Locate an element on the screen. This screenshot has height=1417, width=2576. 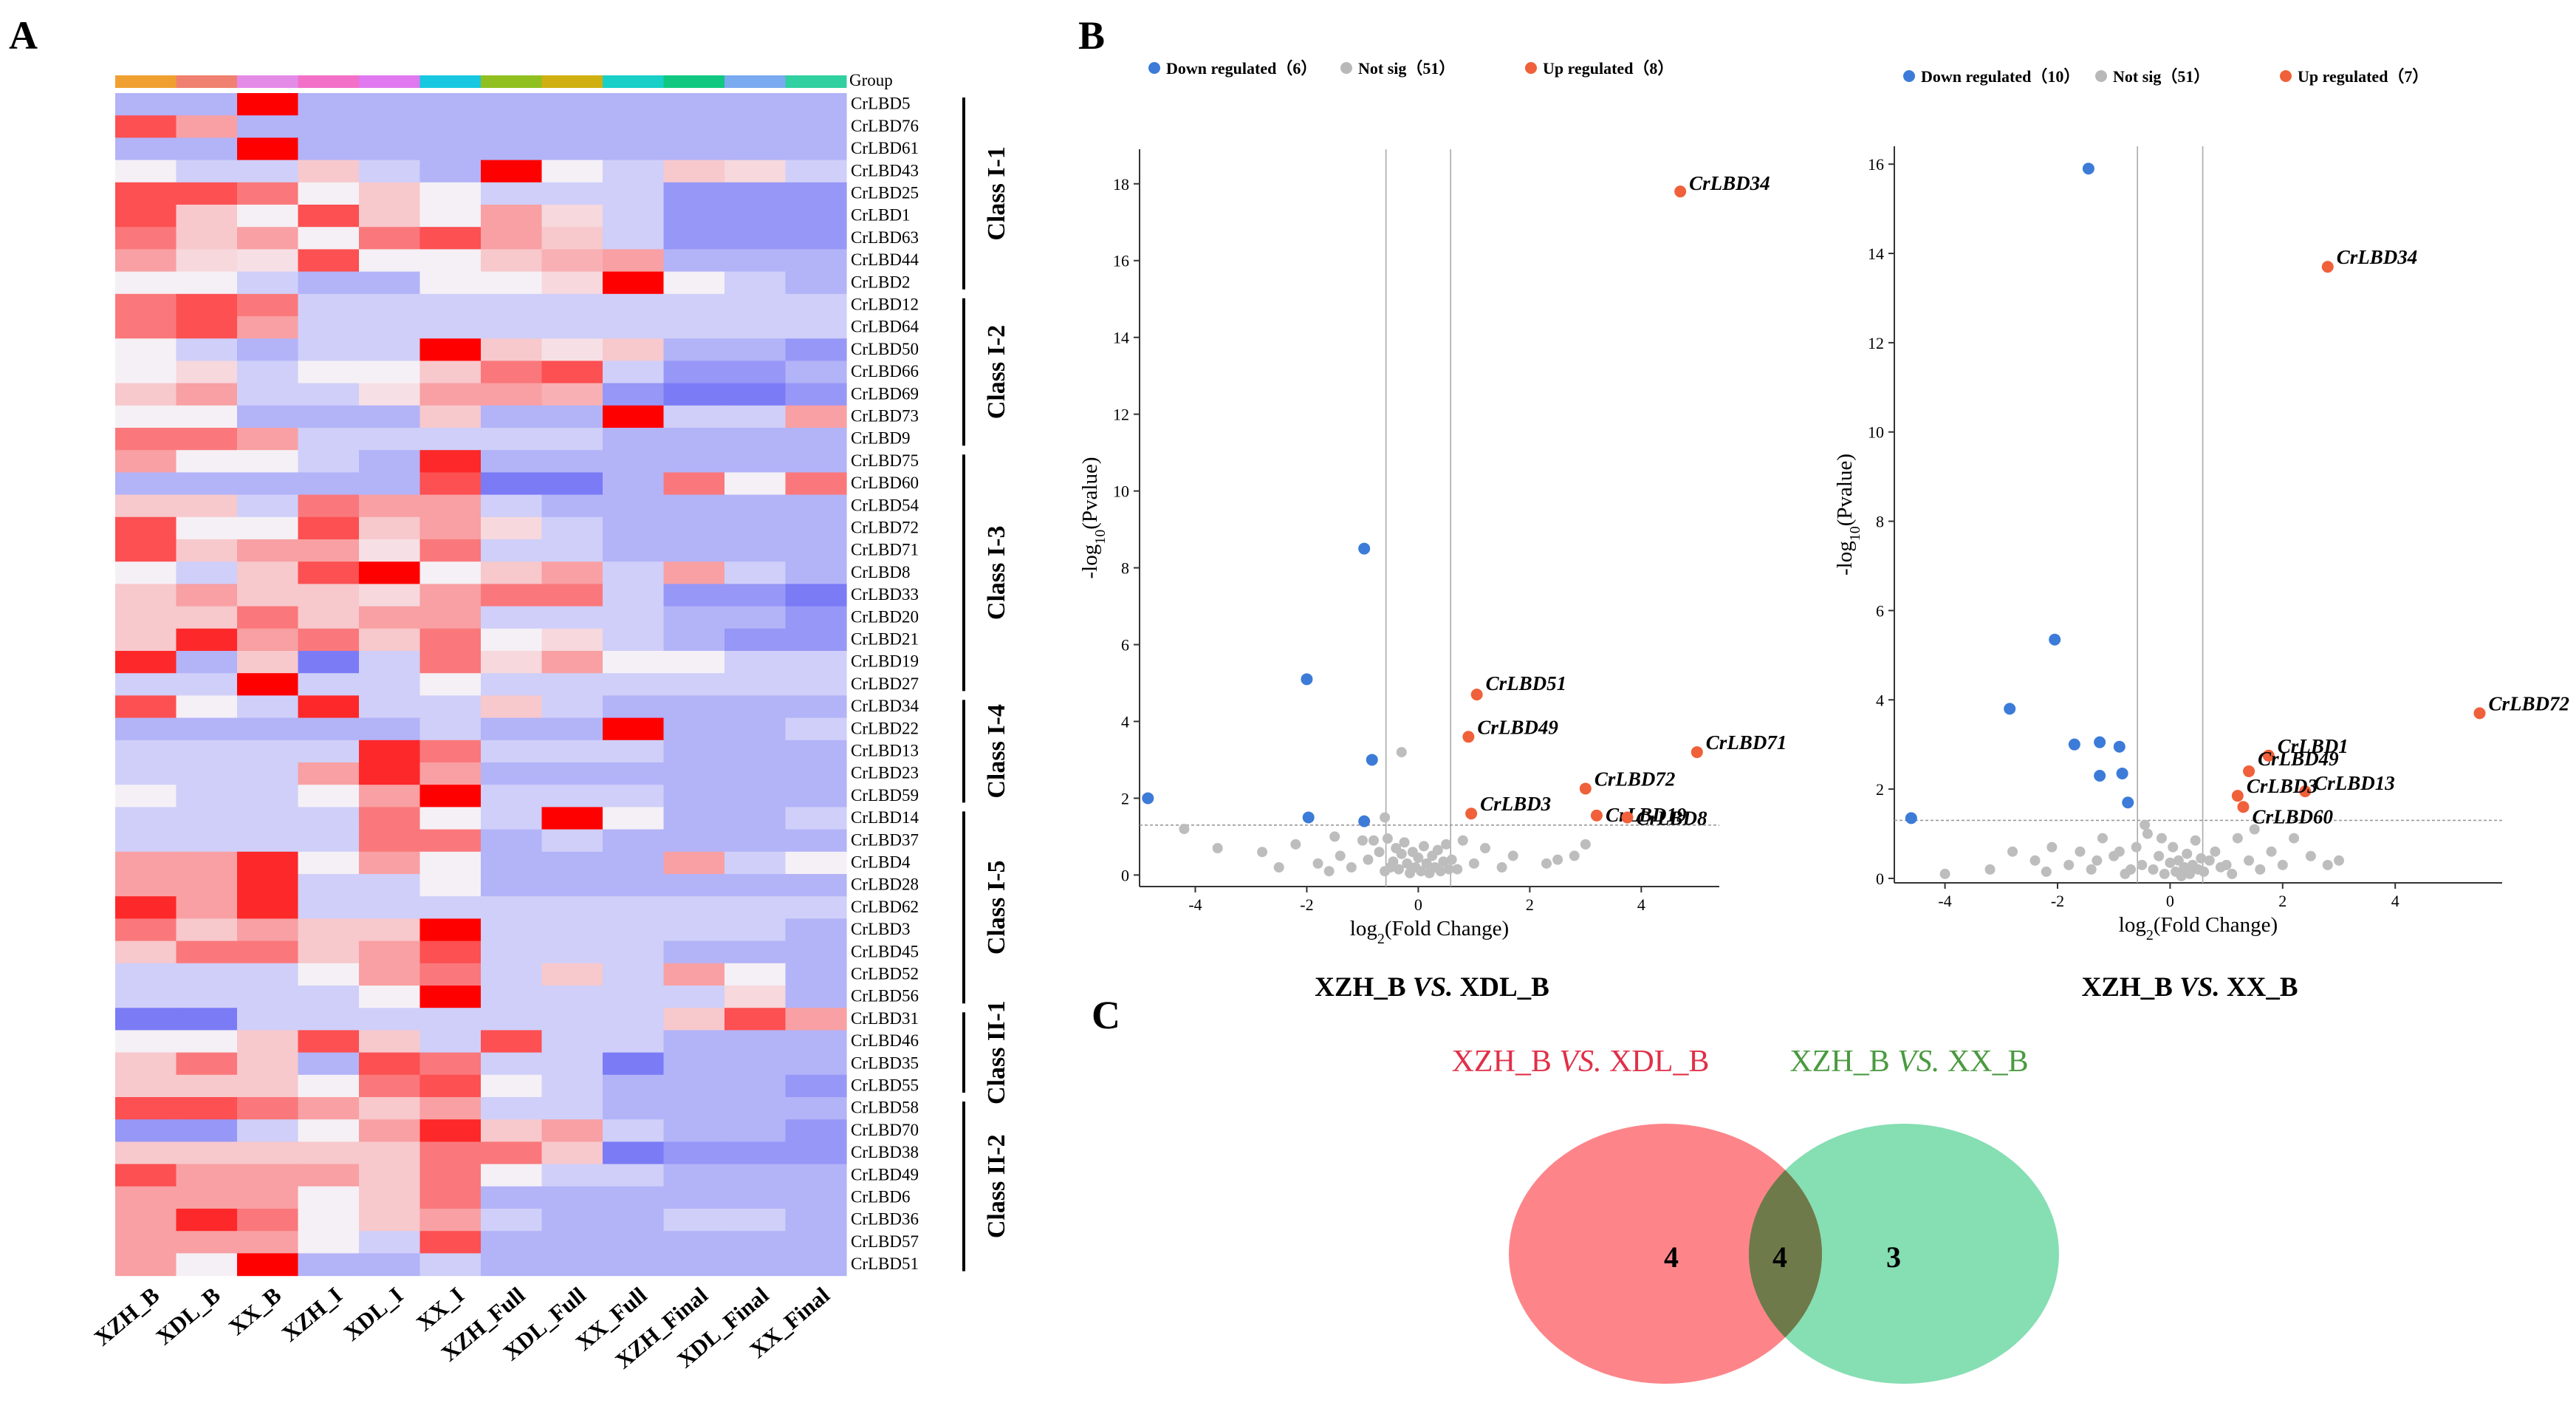
volcano-left-title: XZH_B VS. XDL_B is located at coordinates (1432, 987).